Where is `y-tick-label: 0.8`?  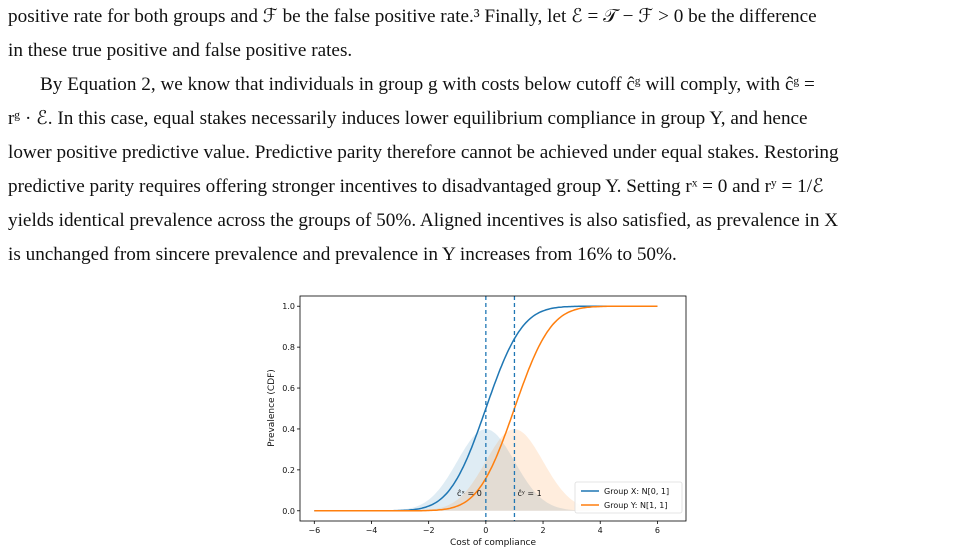
y-tick-label: 0.8 is located at coordinates (288, 347).